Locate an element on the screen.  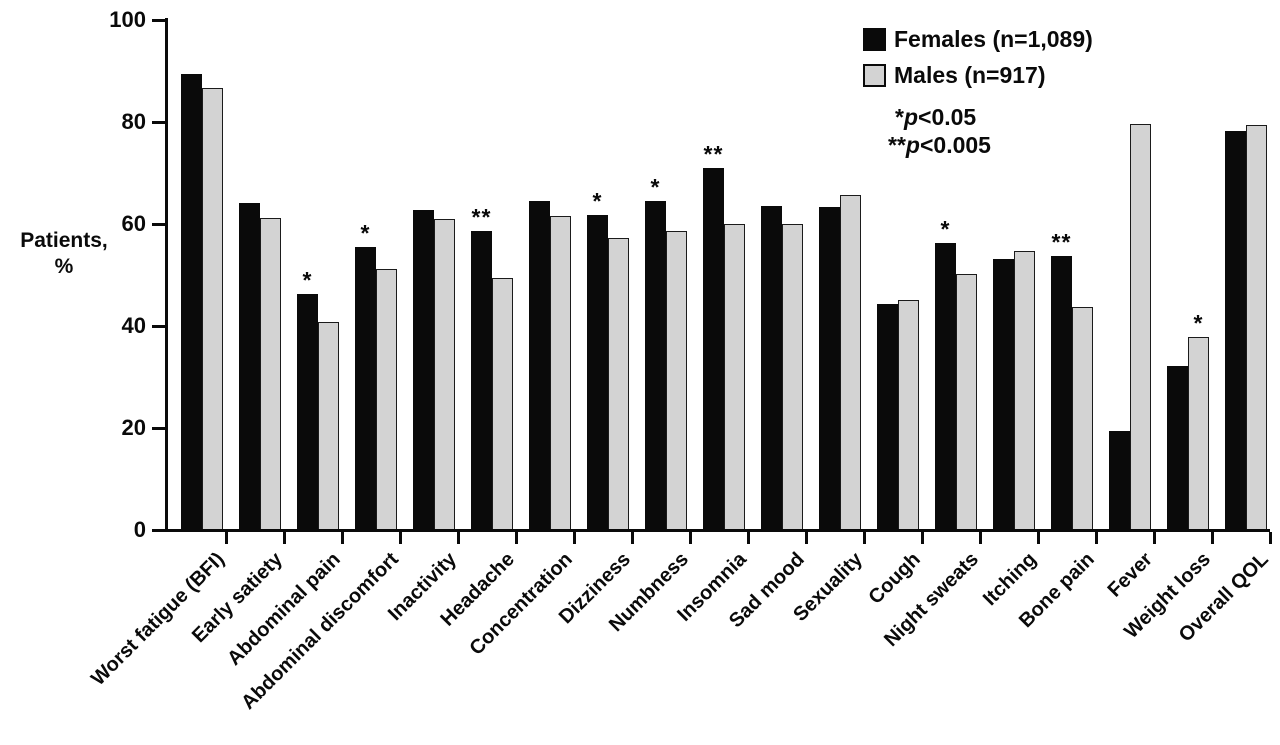
bar-females-insomnia is located at coordinates (713, 349).